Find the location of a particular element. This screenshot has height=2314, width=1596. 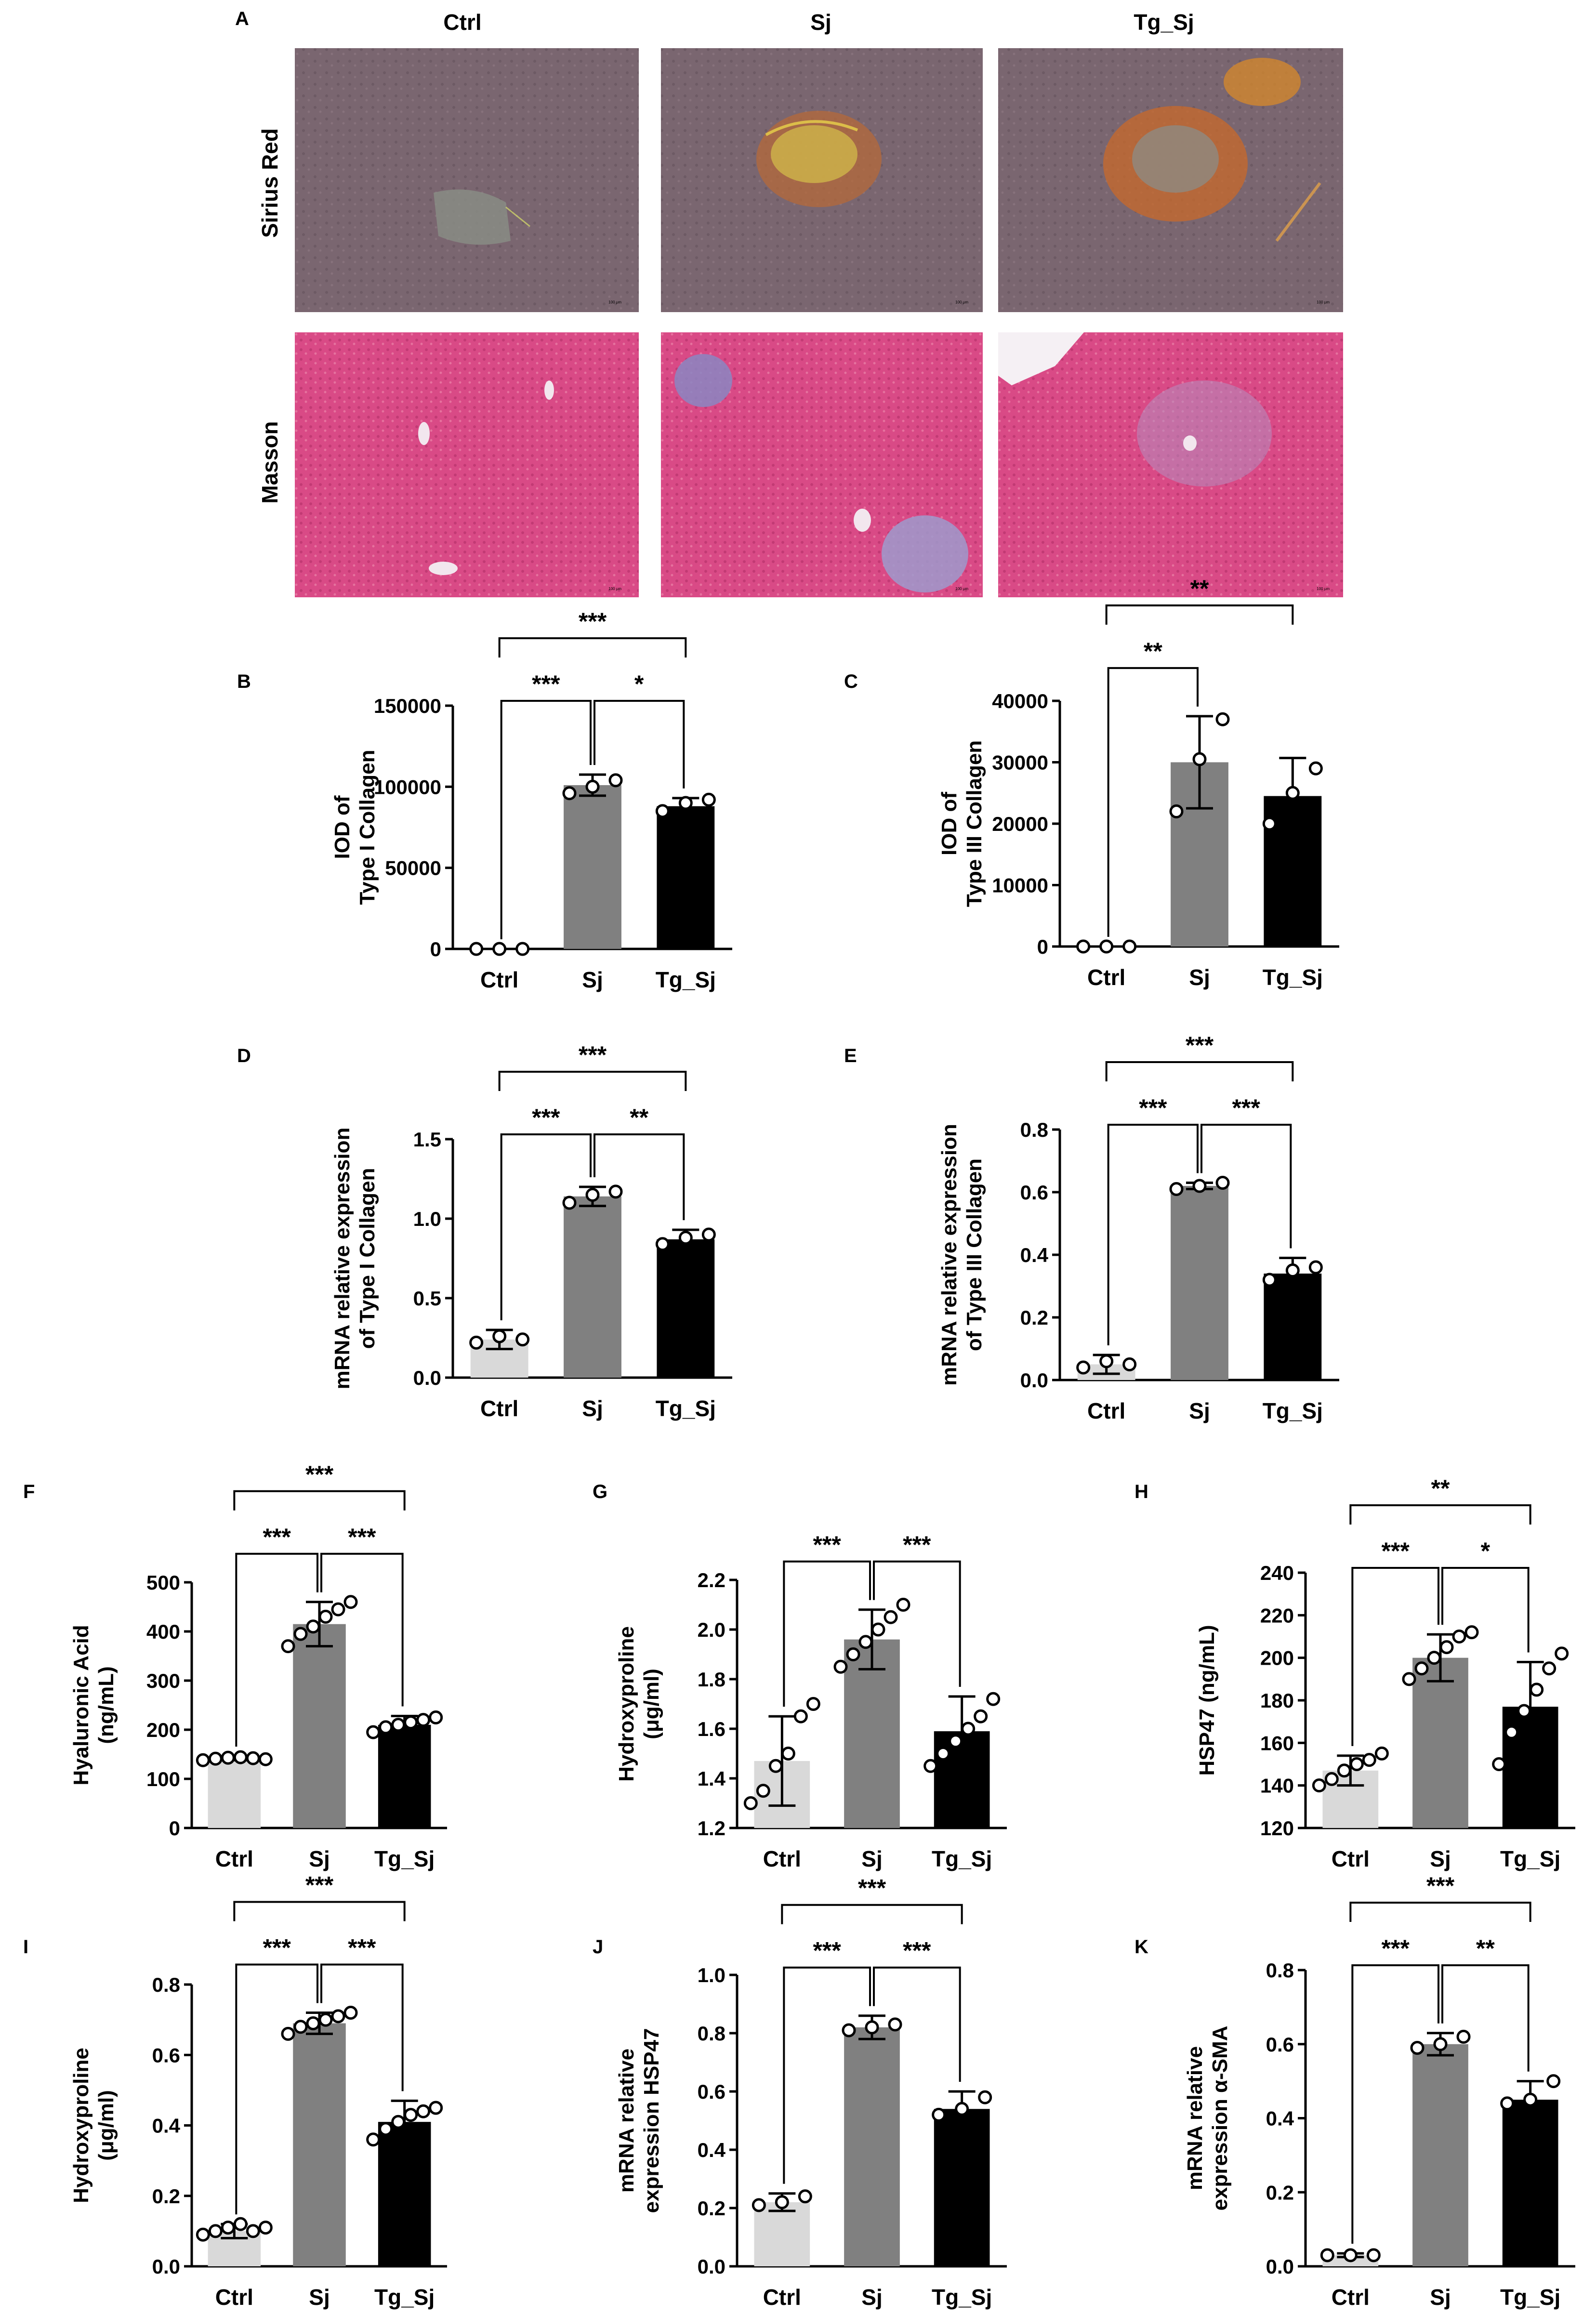

y-tick-label: 0 is located at coordinates (435, 949).